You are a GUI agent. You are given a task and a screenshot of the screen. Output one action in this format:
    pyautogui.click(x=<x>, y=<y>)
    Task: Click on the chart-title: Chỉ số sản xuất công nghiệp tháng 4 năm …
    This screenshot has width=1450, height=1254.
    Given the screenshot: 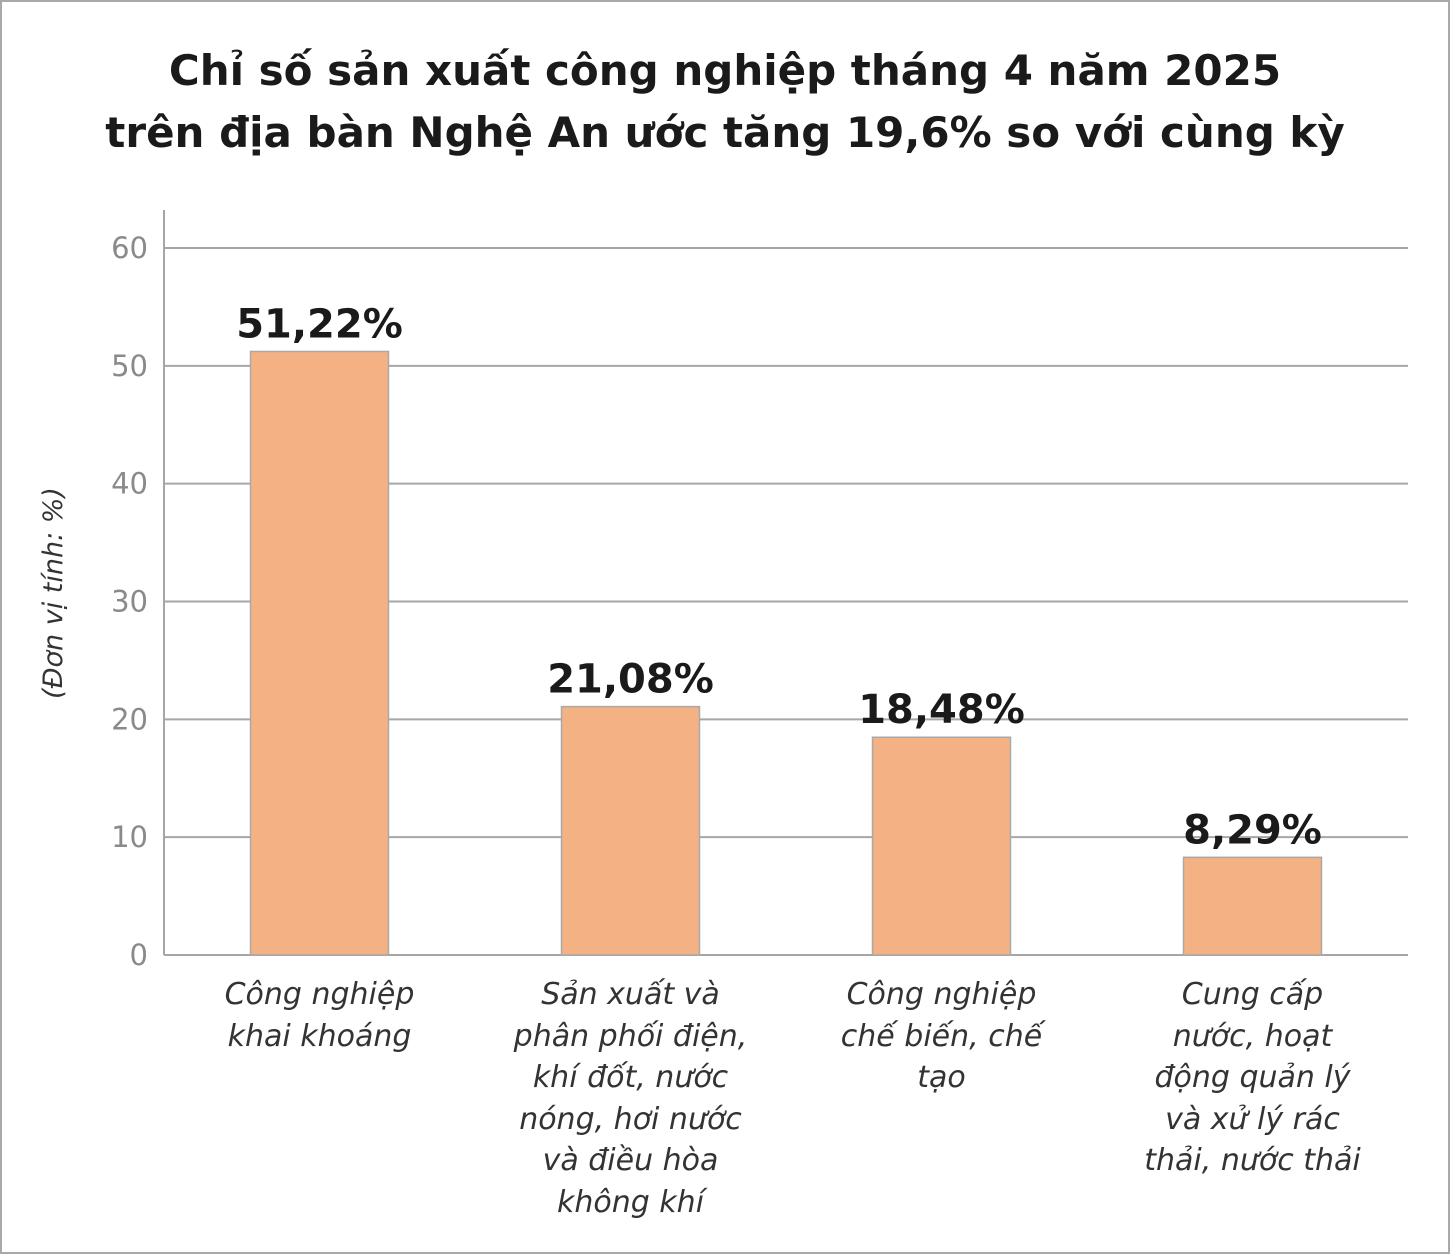 What is the action you would take?
    pyautogui.click(x=725, y=102)
    